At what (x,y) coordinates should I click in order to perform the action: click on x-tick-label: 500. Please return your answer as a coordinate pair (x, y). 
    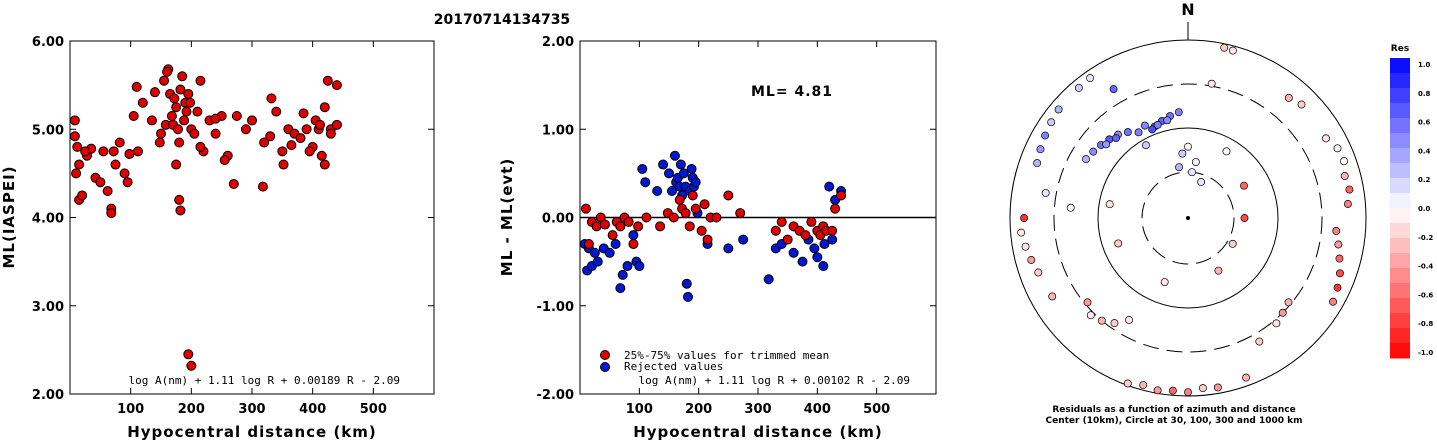
    Looking at the image, I should click on (876, 409).